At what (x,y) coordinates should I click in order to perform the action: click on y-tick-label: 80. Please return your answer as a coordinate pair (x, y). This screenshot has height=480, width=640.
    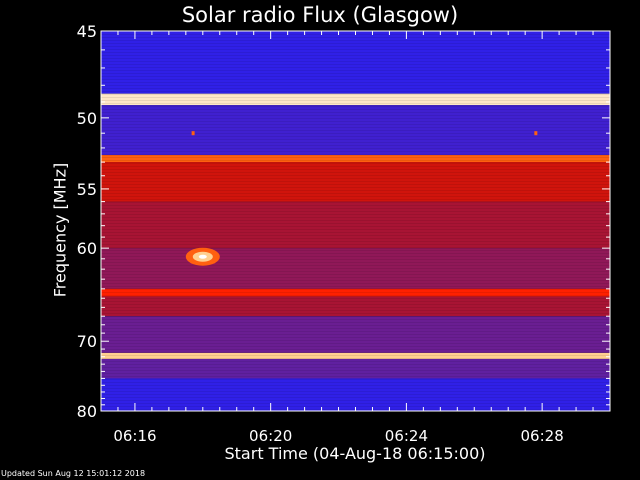
    Looking at the image, I should click on (87, 411).